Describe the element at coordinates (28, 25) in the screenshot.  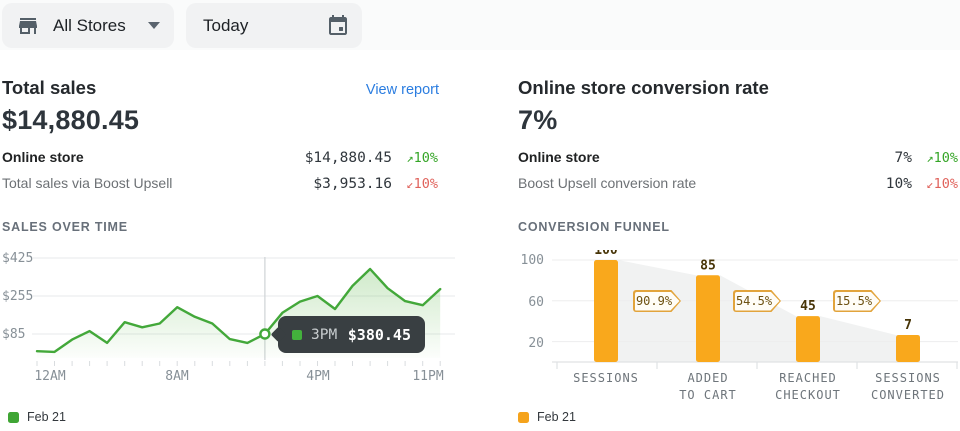
I see `storefront-icon` at that location.